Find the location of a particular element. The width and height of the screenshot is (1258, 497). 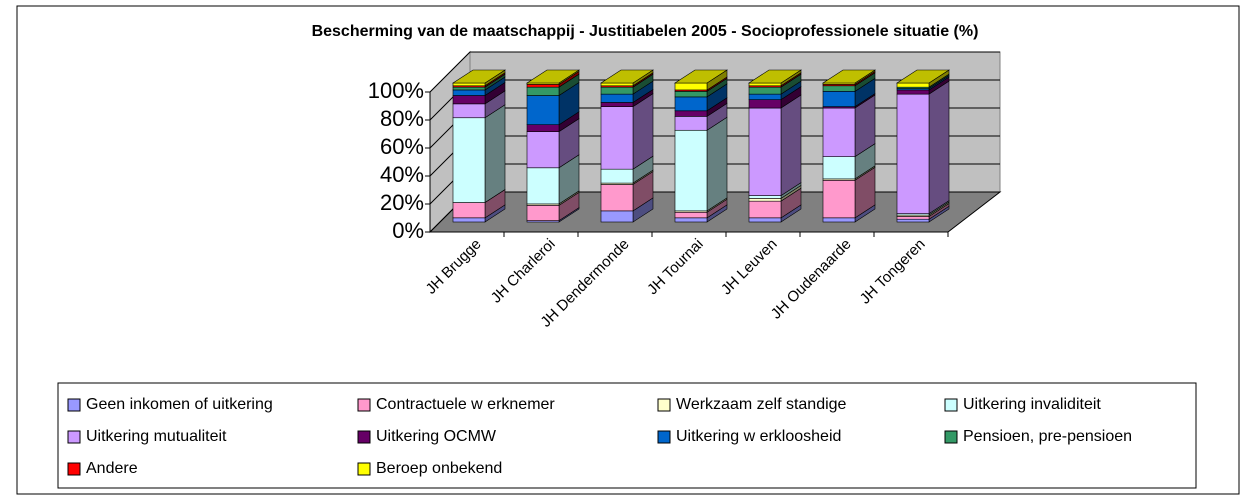

legend-label: Contractuele w erknemer is located at coordinates (465, 404).